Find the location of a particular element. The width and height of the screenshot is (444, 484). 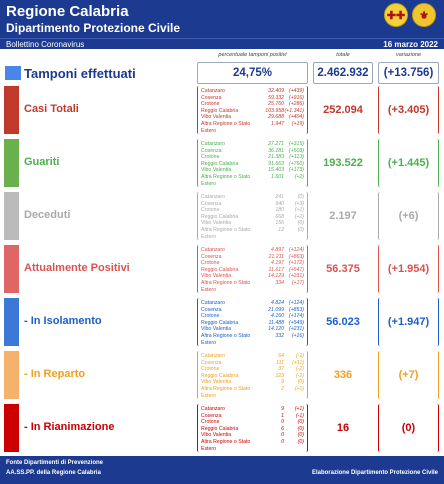

province-delta: (+2) is located at coordinates (299, 216).